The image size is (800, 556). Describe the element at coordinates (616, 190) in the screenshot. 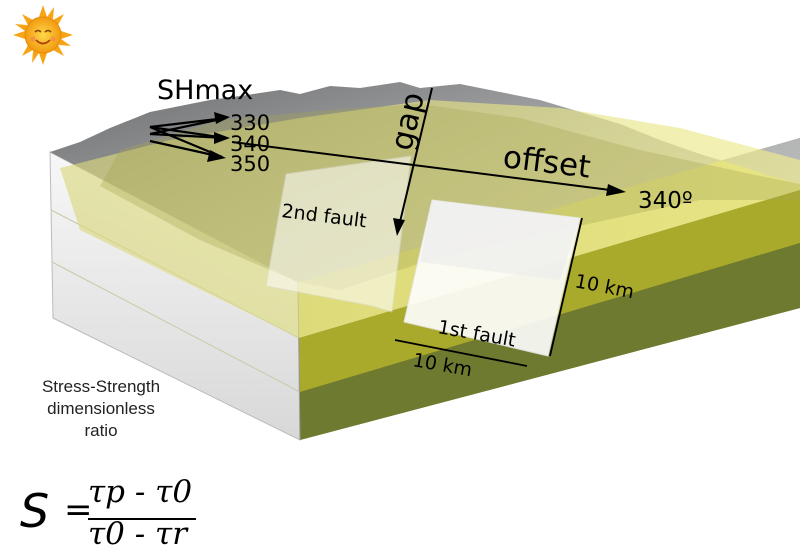

I see `offset-arrowhead` at that location.